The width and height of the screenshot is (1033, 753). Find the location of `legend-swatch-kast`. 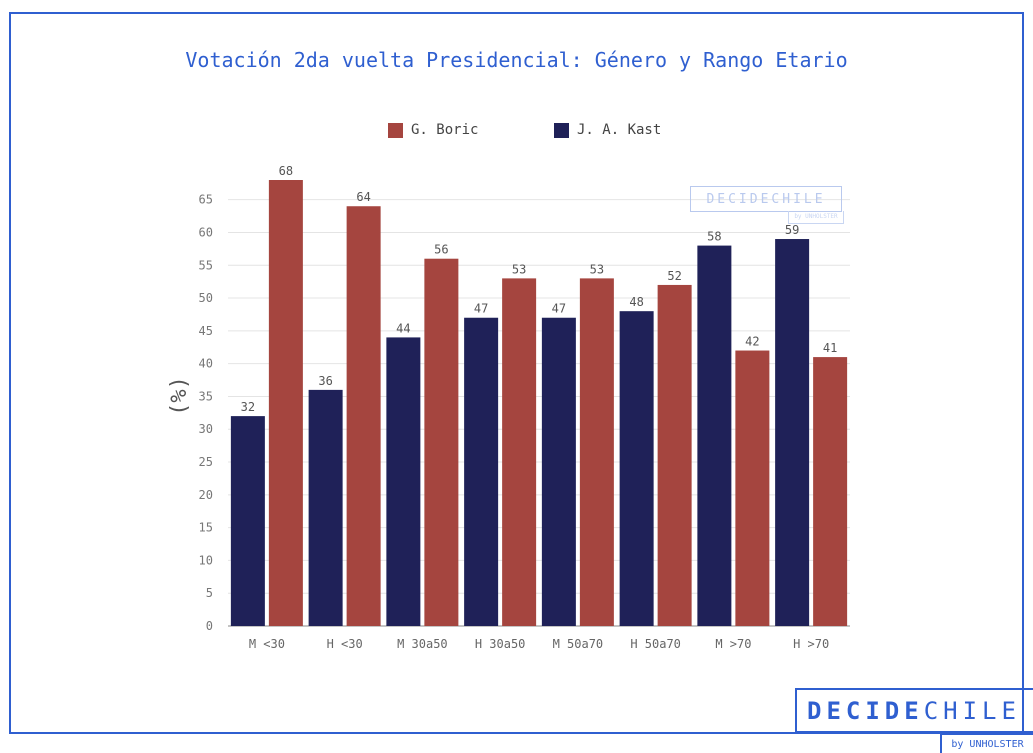

legend-swatch-kast is located at coordinates (561, 130).